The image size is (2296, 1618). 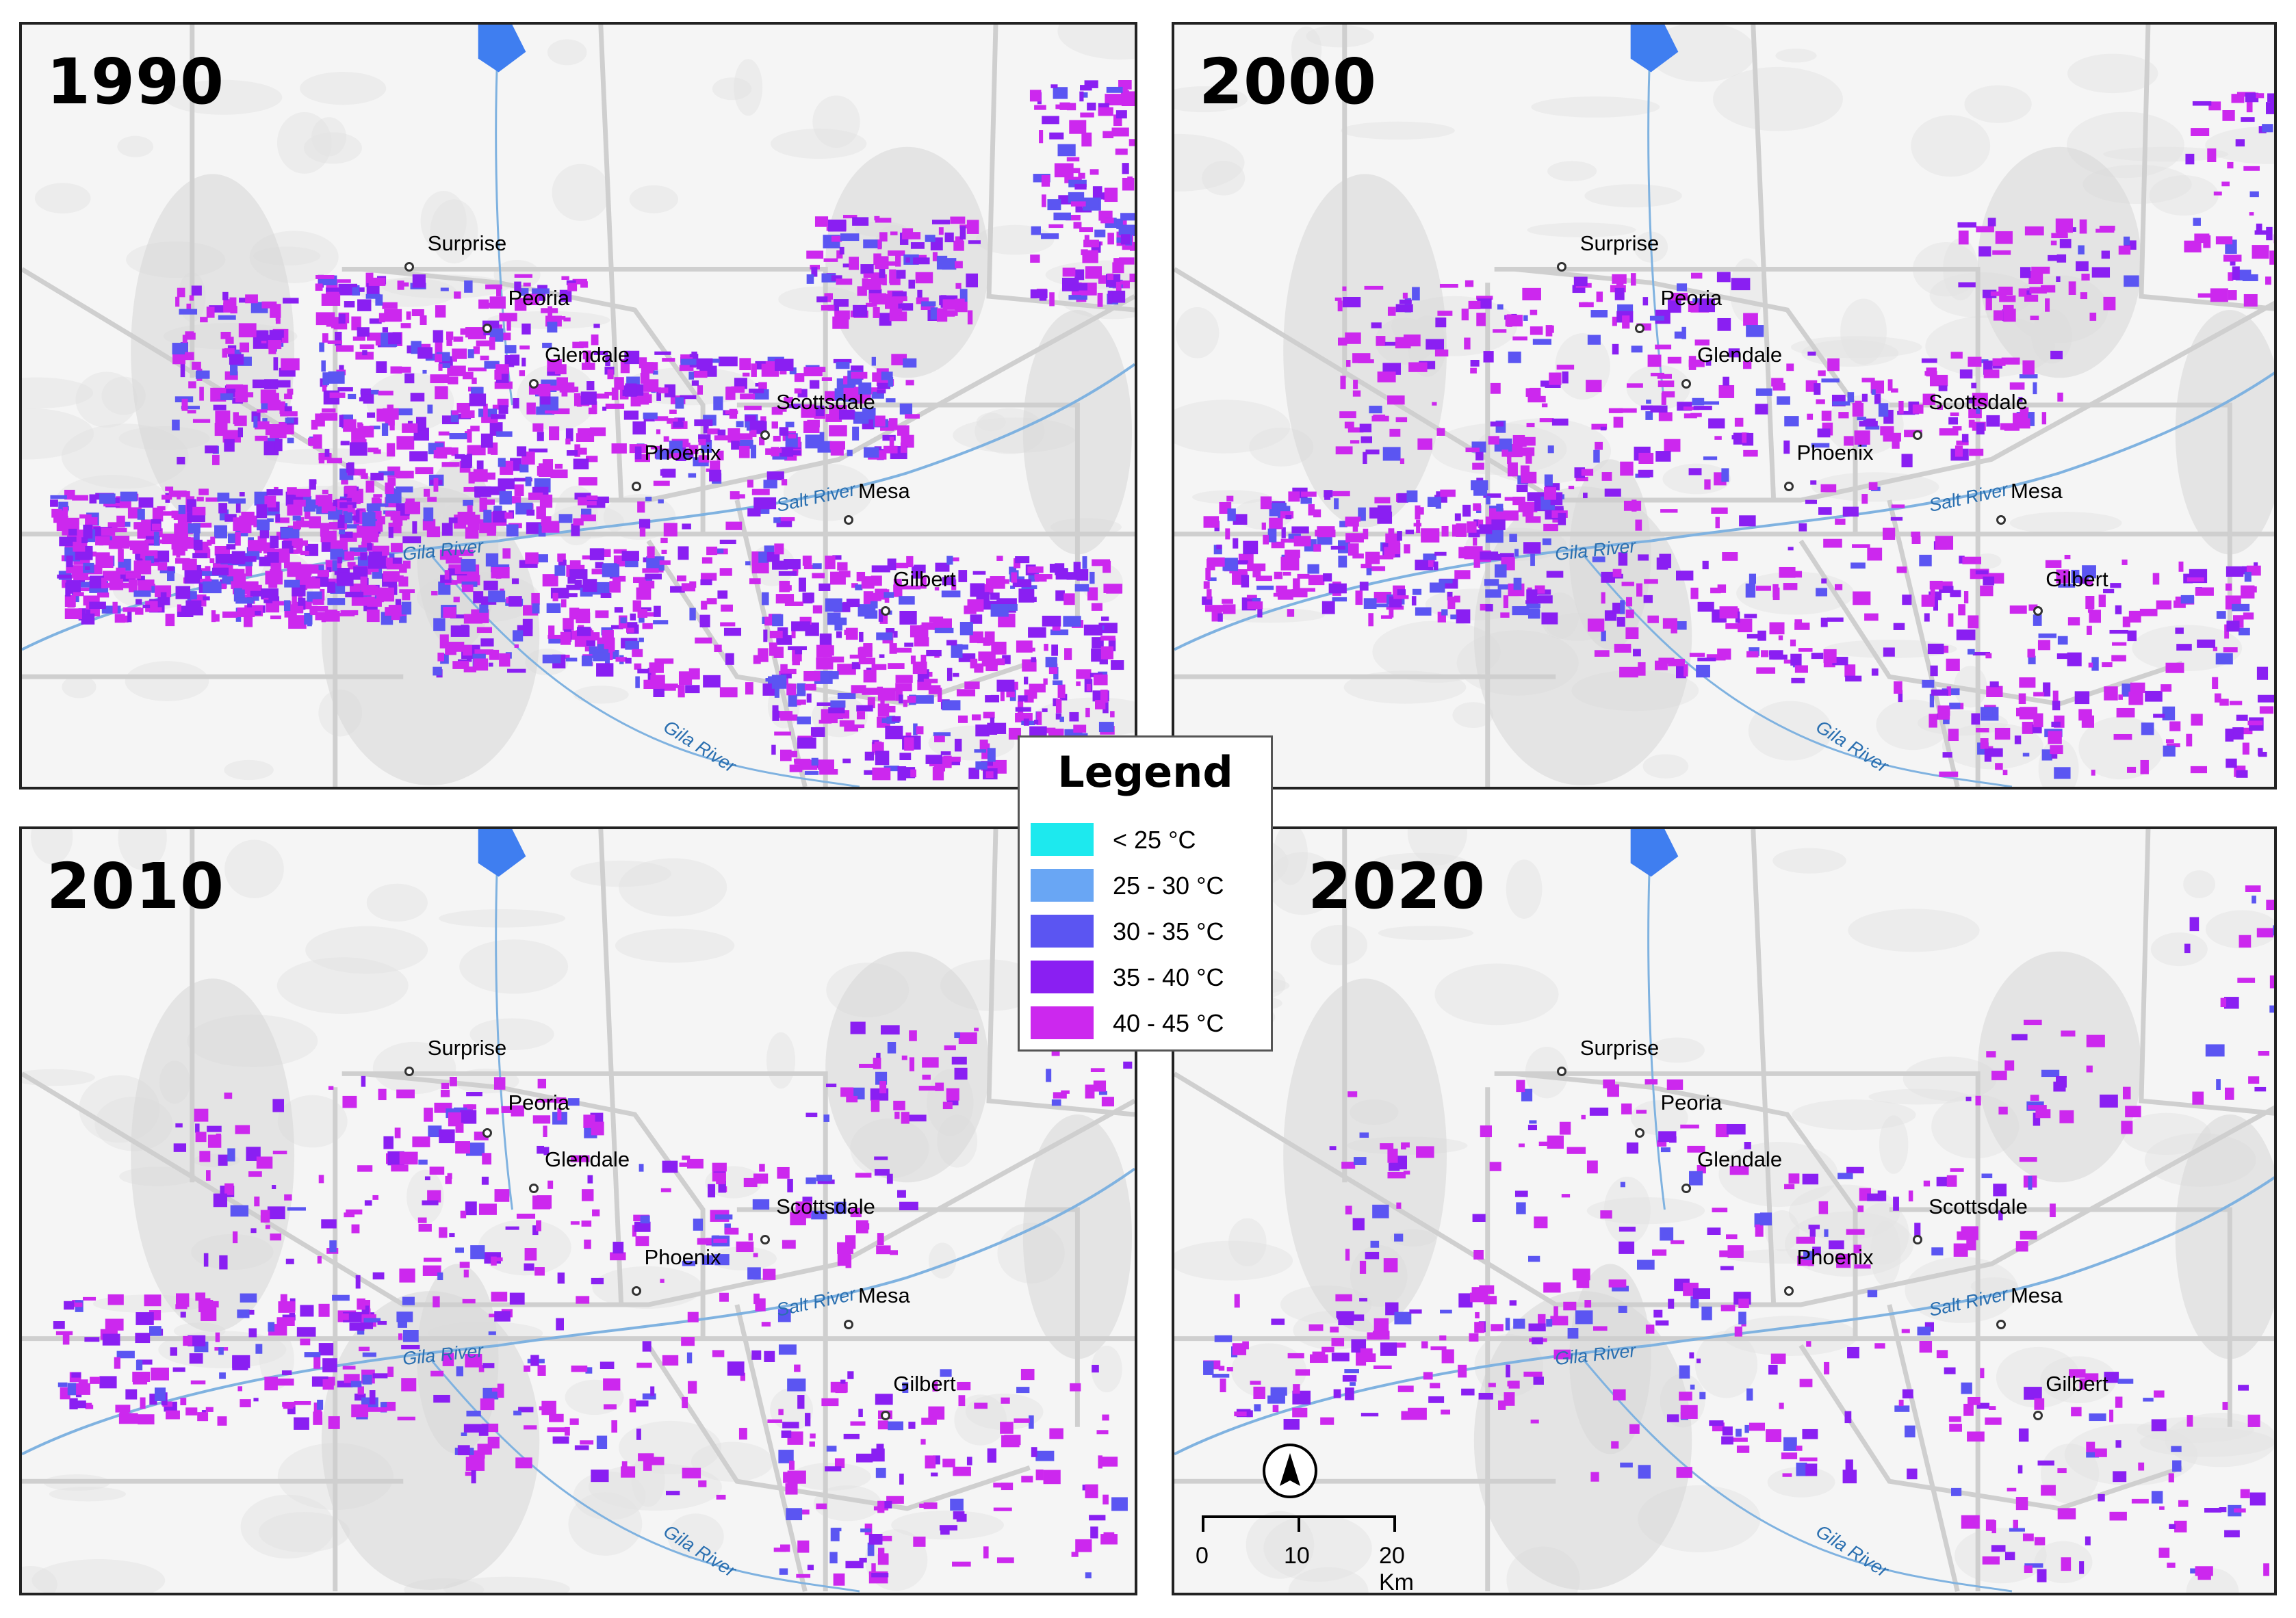 I want to click on north-arrow-icon, so click(x=1290, y=1471).